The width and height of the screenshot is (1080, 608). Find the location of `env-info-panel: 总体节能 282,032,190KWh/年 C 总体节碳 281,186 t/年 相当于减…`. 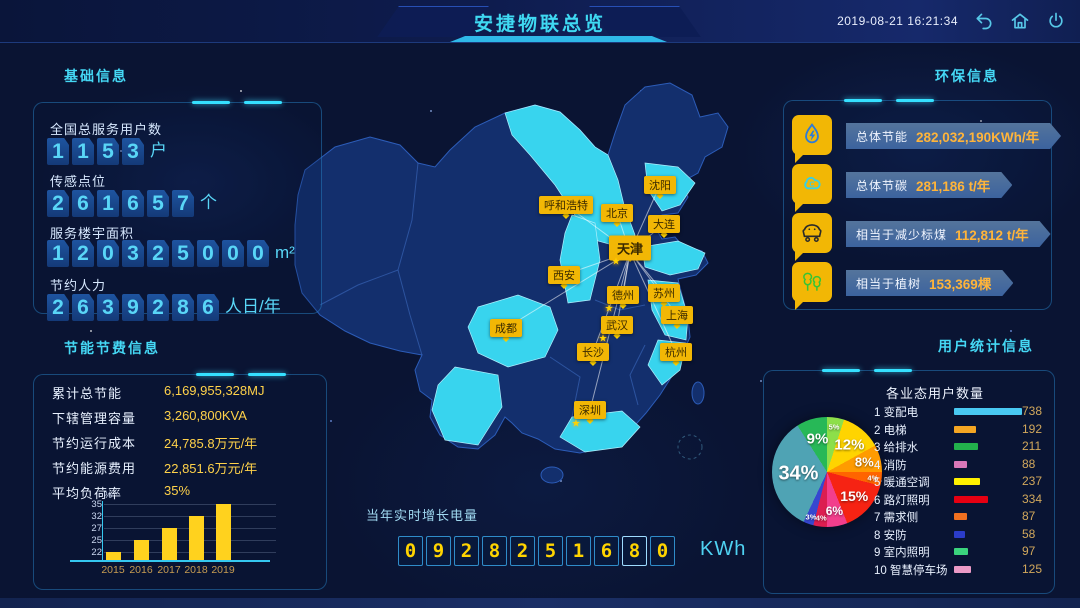

env-info-panel: 总体节能 282,032,190KWh/年 C 总体节碳 281,186 t/年 相当于减… is located at coordinates (917, 204).